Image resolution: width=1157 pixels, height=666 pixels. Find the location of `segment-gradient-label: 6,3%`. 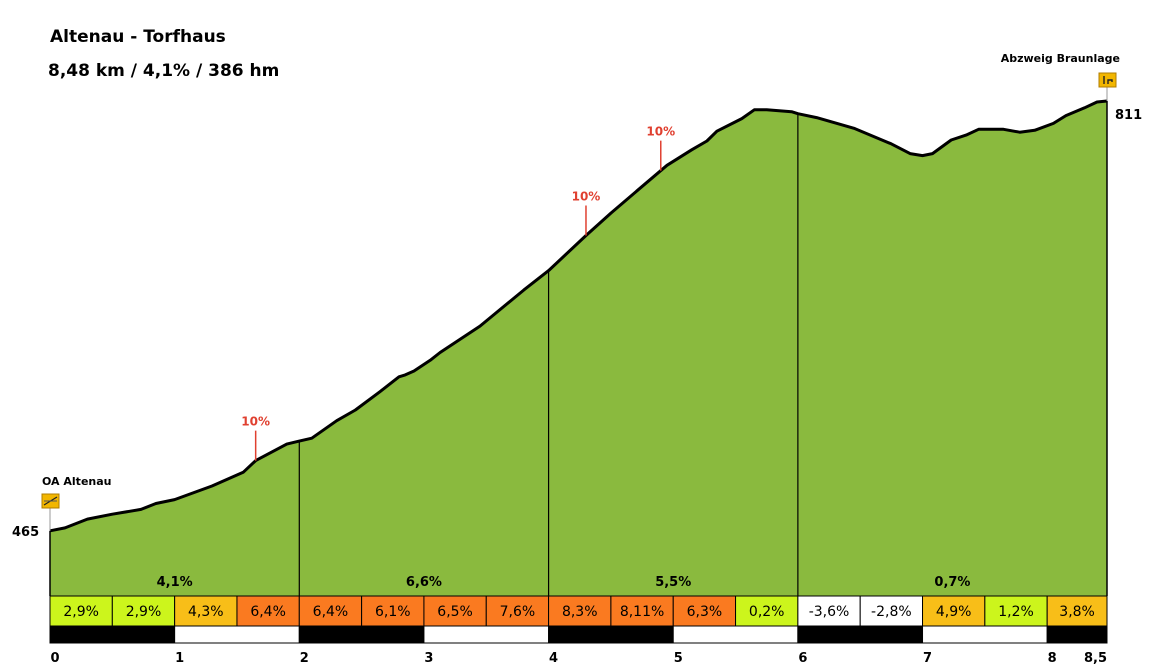

segment-gradient-label: 6,3% is located at coordinates (705, 612).